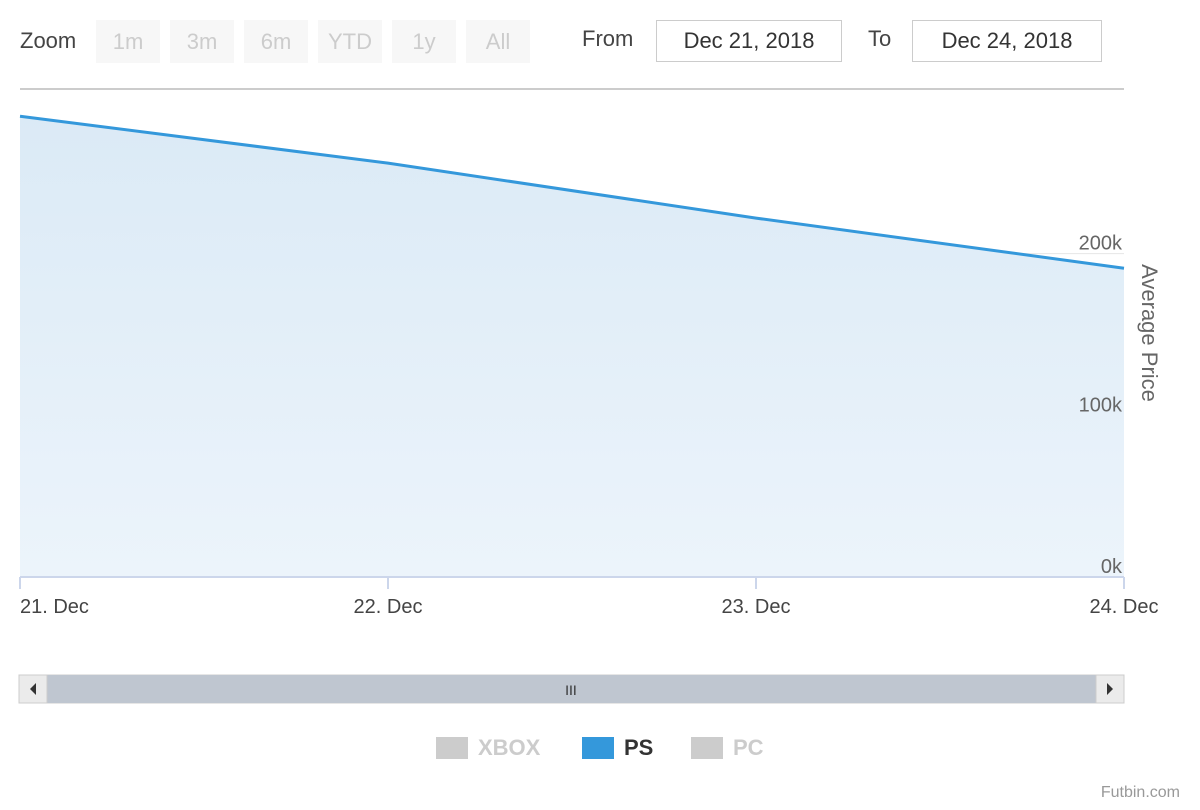 The image size is (1200, 810). Describe the element at coordinates (748, 747) in the screenshot. I see `legend-label: PC` at that location.